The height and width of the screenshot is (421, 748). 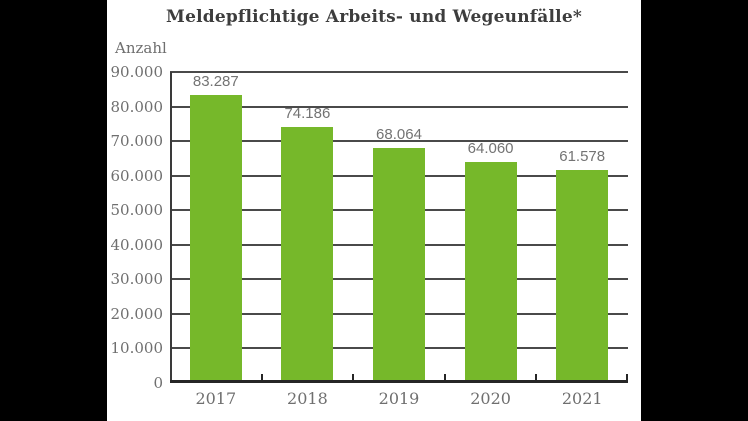 I want to click on bar-2017, so click(x=215, y=239).